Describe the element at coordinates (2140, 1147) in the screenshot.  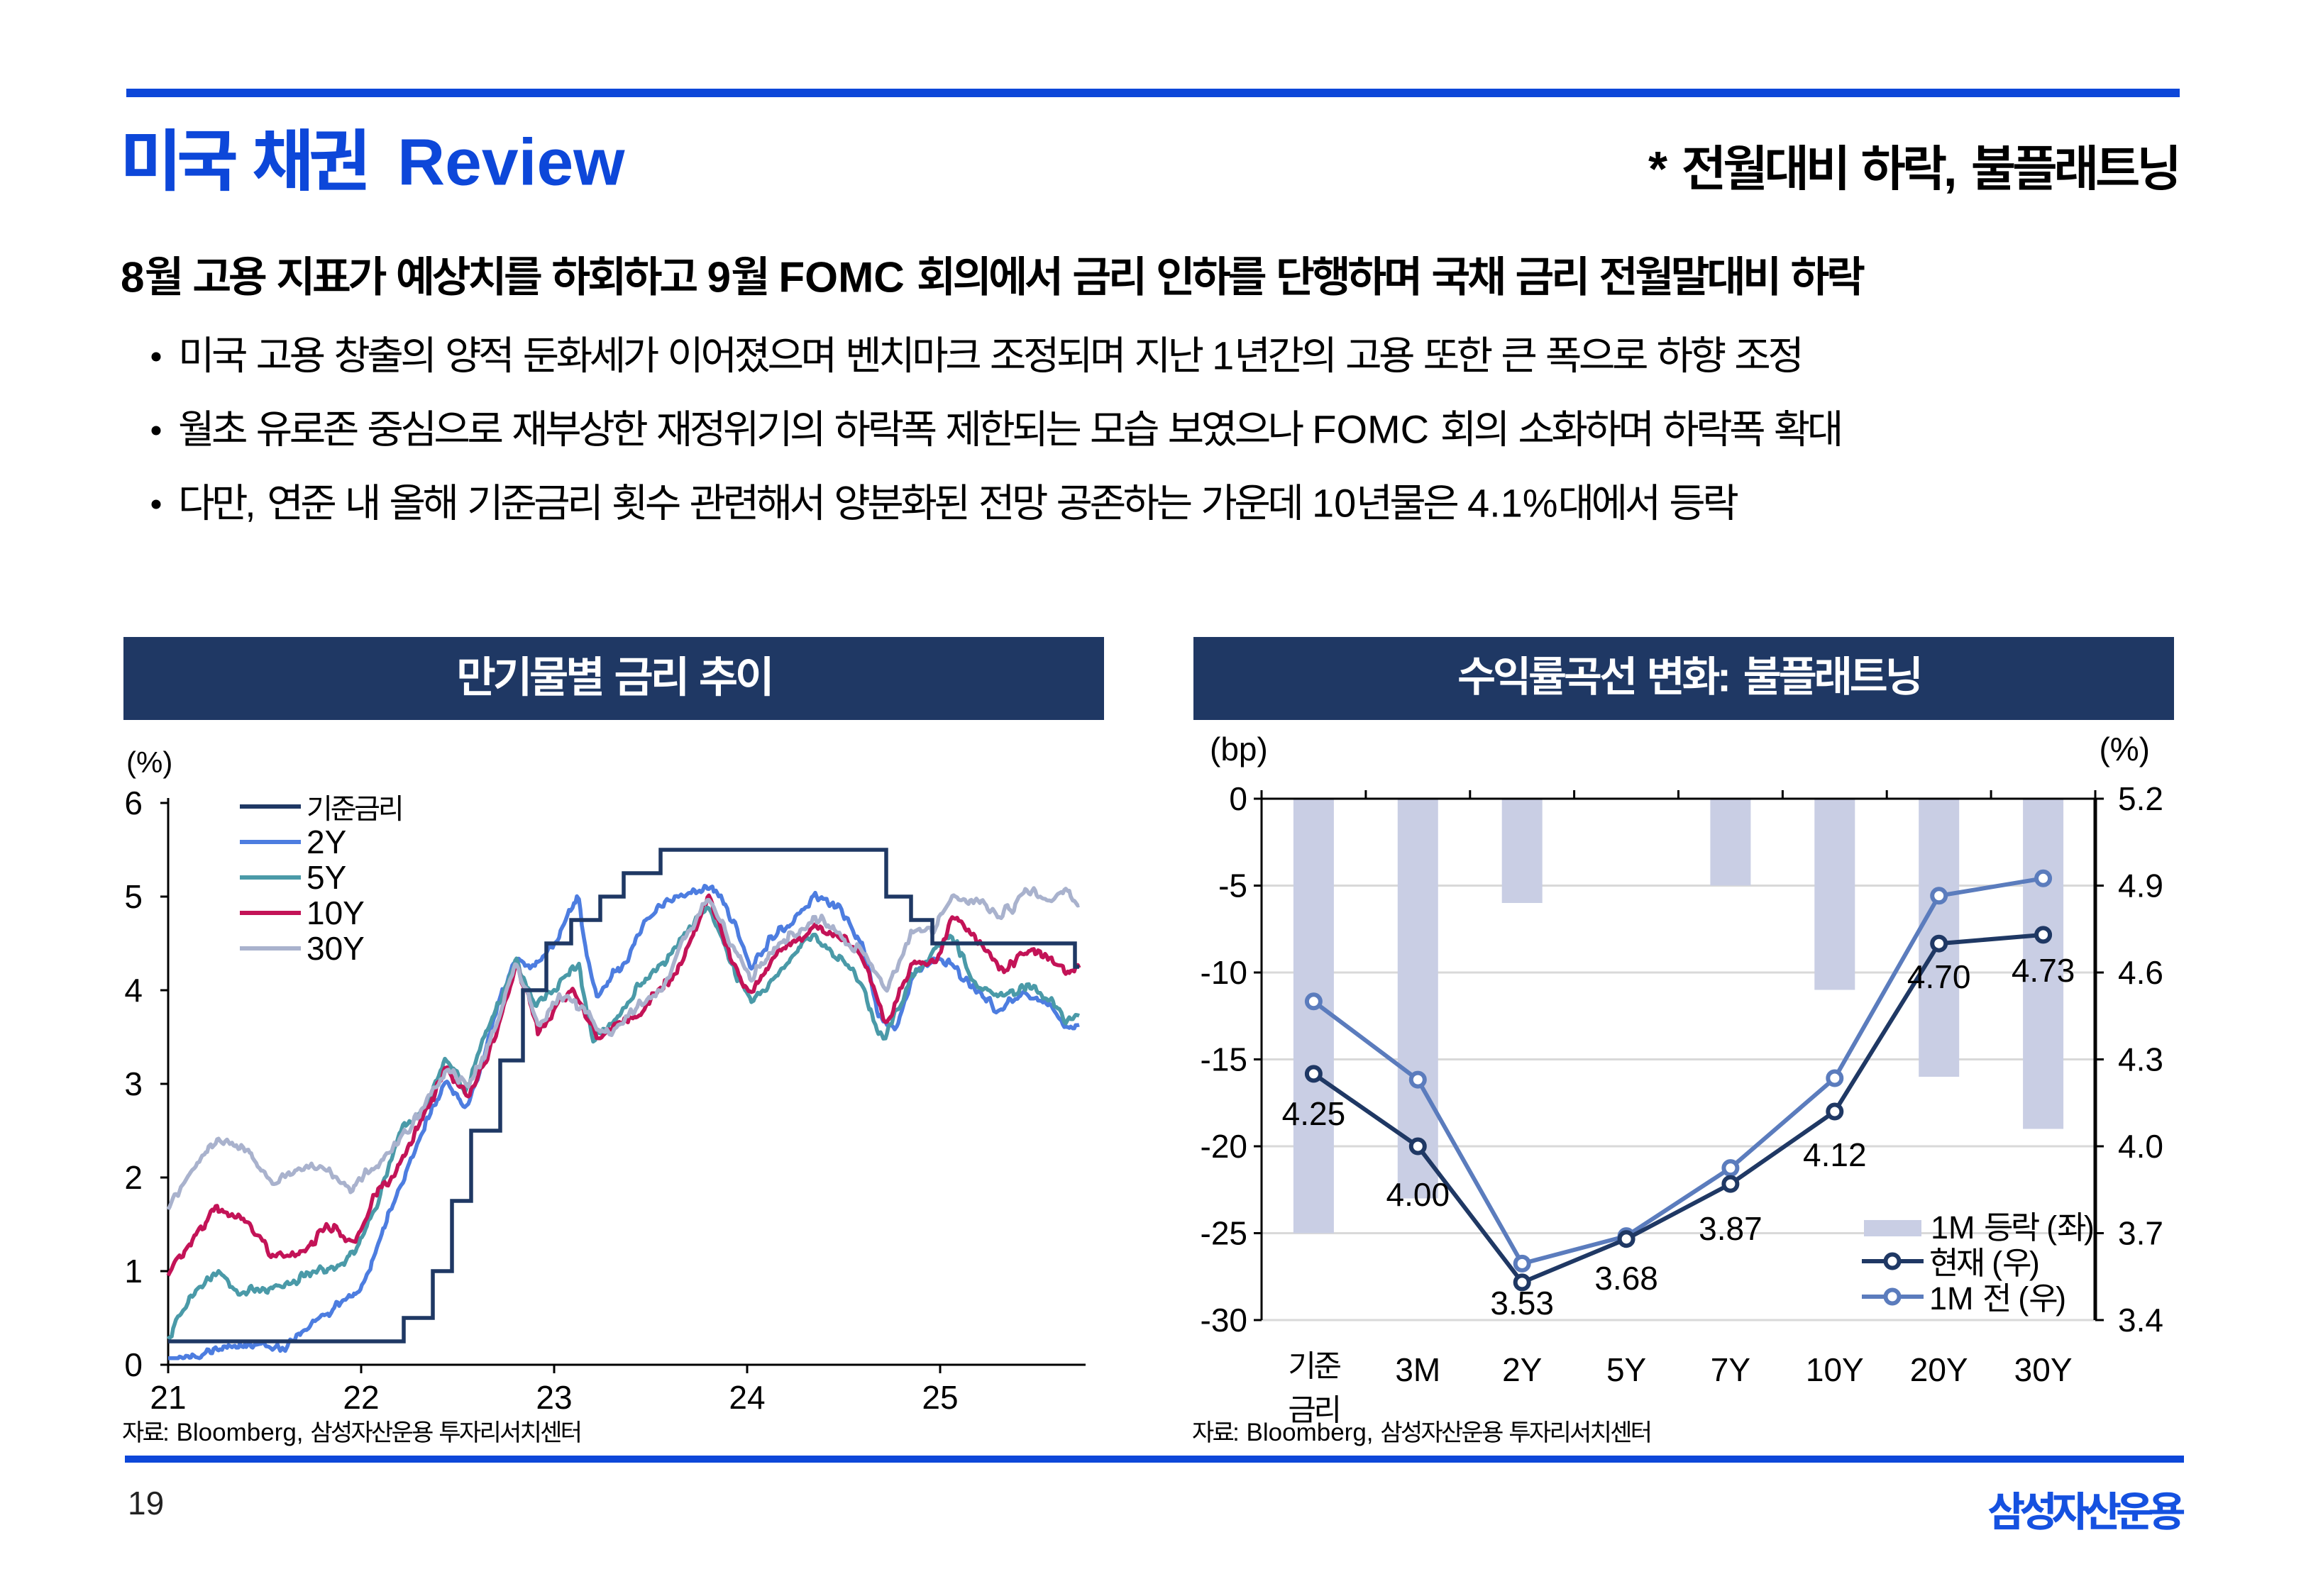
I see `svg-text: 4.0` at that location.